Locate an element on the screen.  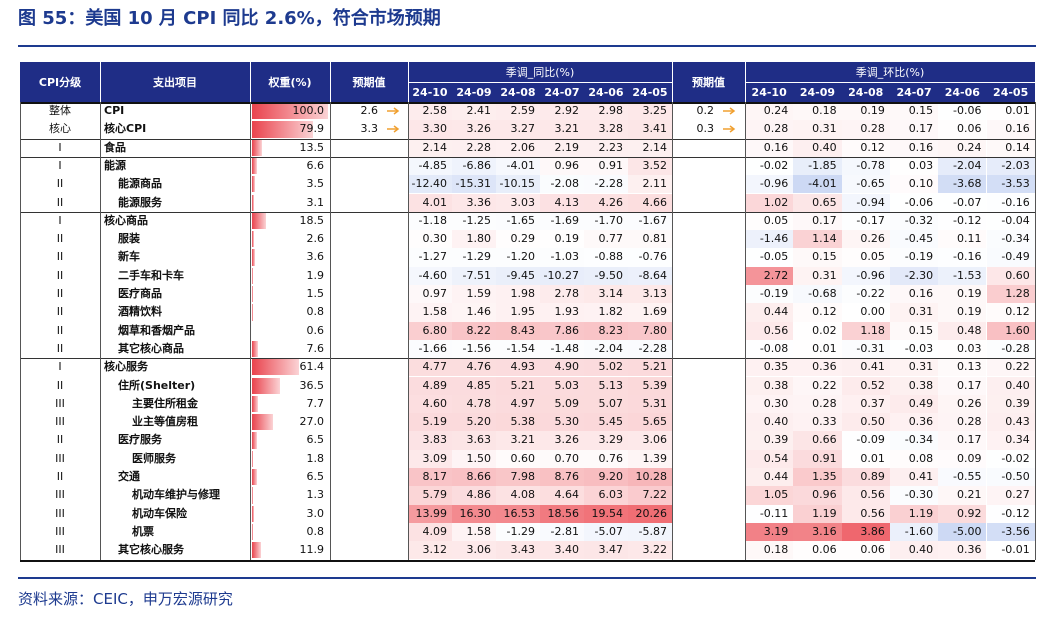
yoy-cell: 3.30 is located at coordinates (430, 129).